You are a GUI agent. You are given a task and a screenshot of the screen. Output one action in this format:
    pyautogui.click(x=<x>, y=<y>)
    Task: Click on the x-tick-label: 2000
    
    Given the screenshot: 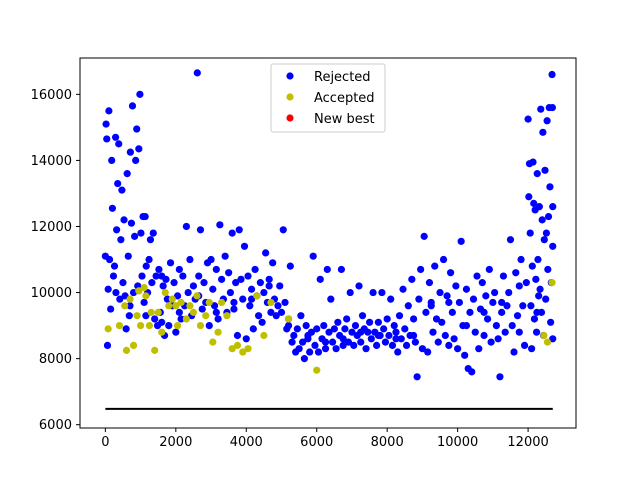 What is the action you would take?
    pyautogui.click(x=175, y=442)
    